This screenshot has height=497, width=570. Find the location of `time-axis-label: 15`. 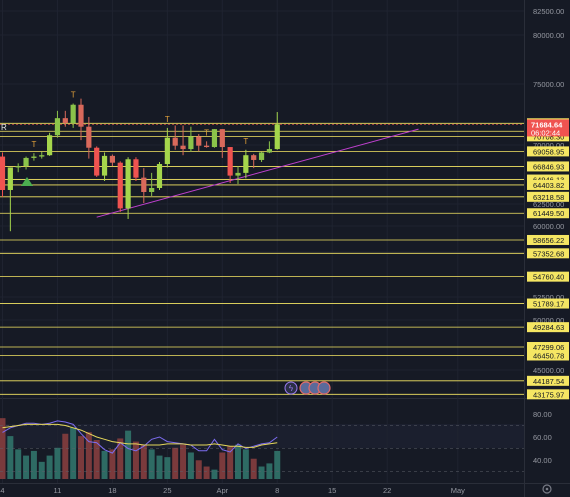

time-axis-label: 15 is located at coordinates (332, 490).